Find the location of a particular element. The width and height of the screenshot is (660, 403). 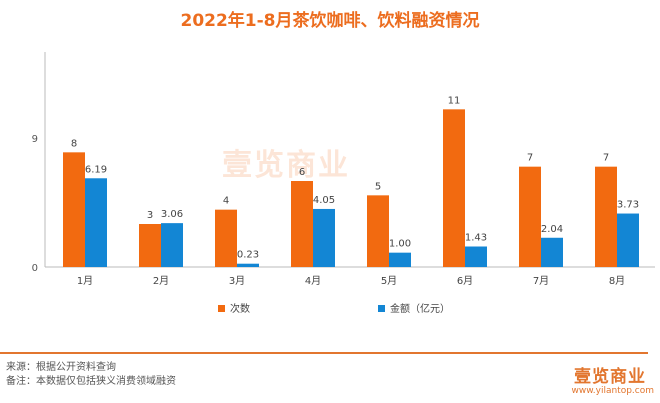

x-tick-label: 2月 is located at coordinates (161, 281).